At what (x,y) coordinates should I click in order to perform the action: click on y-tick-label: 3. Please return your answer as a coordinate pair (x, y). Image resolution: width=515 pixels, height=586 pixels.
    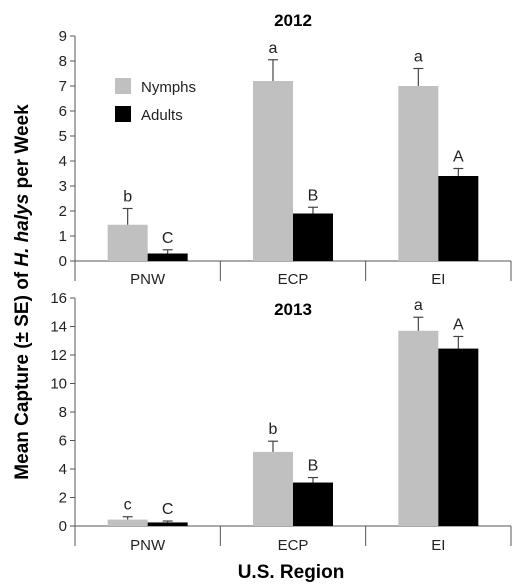
    Looking at the image, I should click on (63, 186).